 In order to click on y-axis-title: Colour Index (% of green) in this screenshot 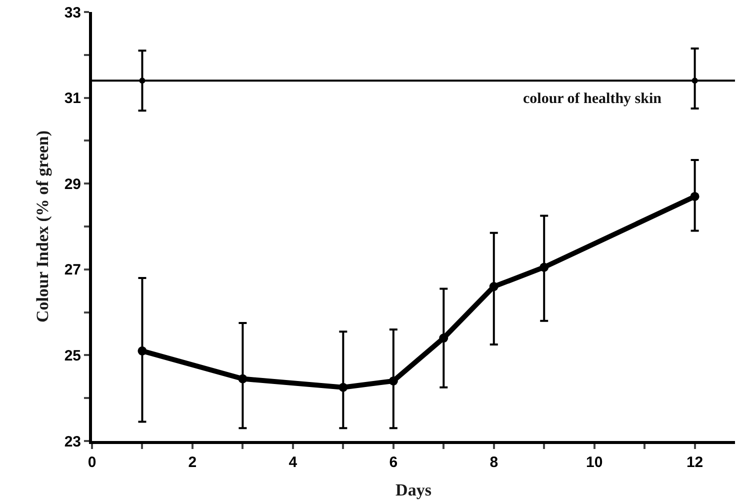, I will do `click(42, 226)`.